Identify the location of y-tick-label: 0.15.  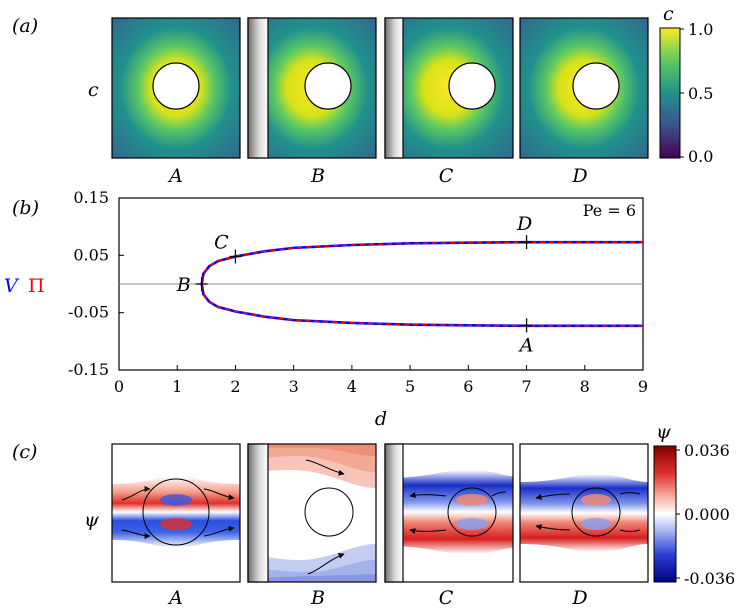
(91, 197).